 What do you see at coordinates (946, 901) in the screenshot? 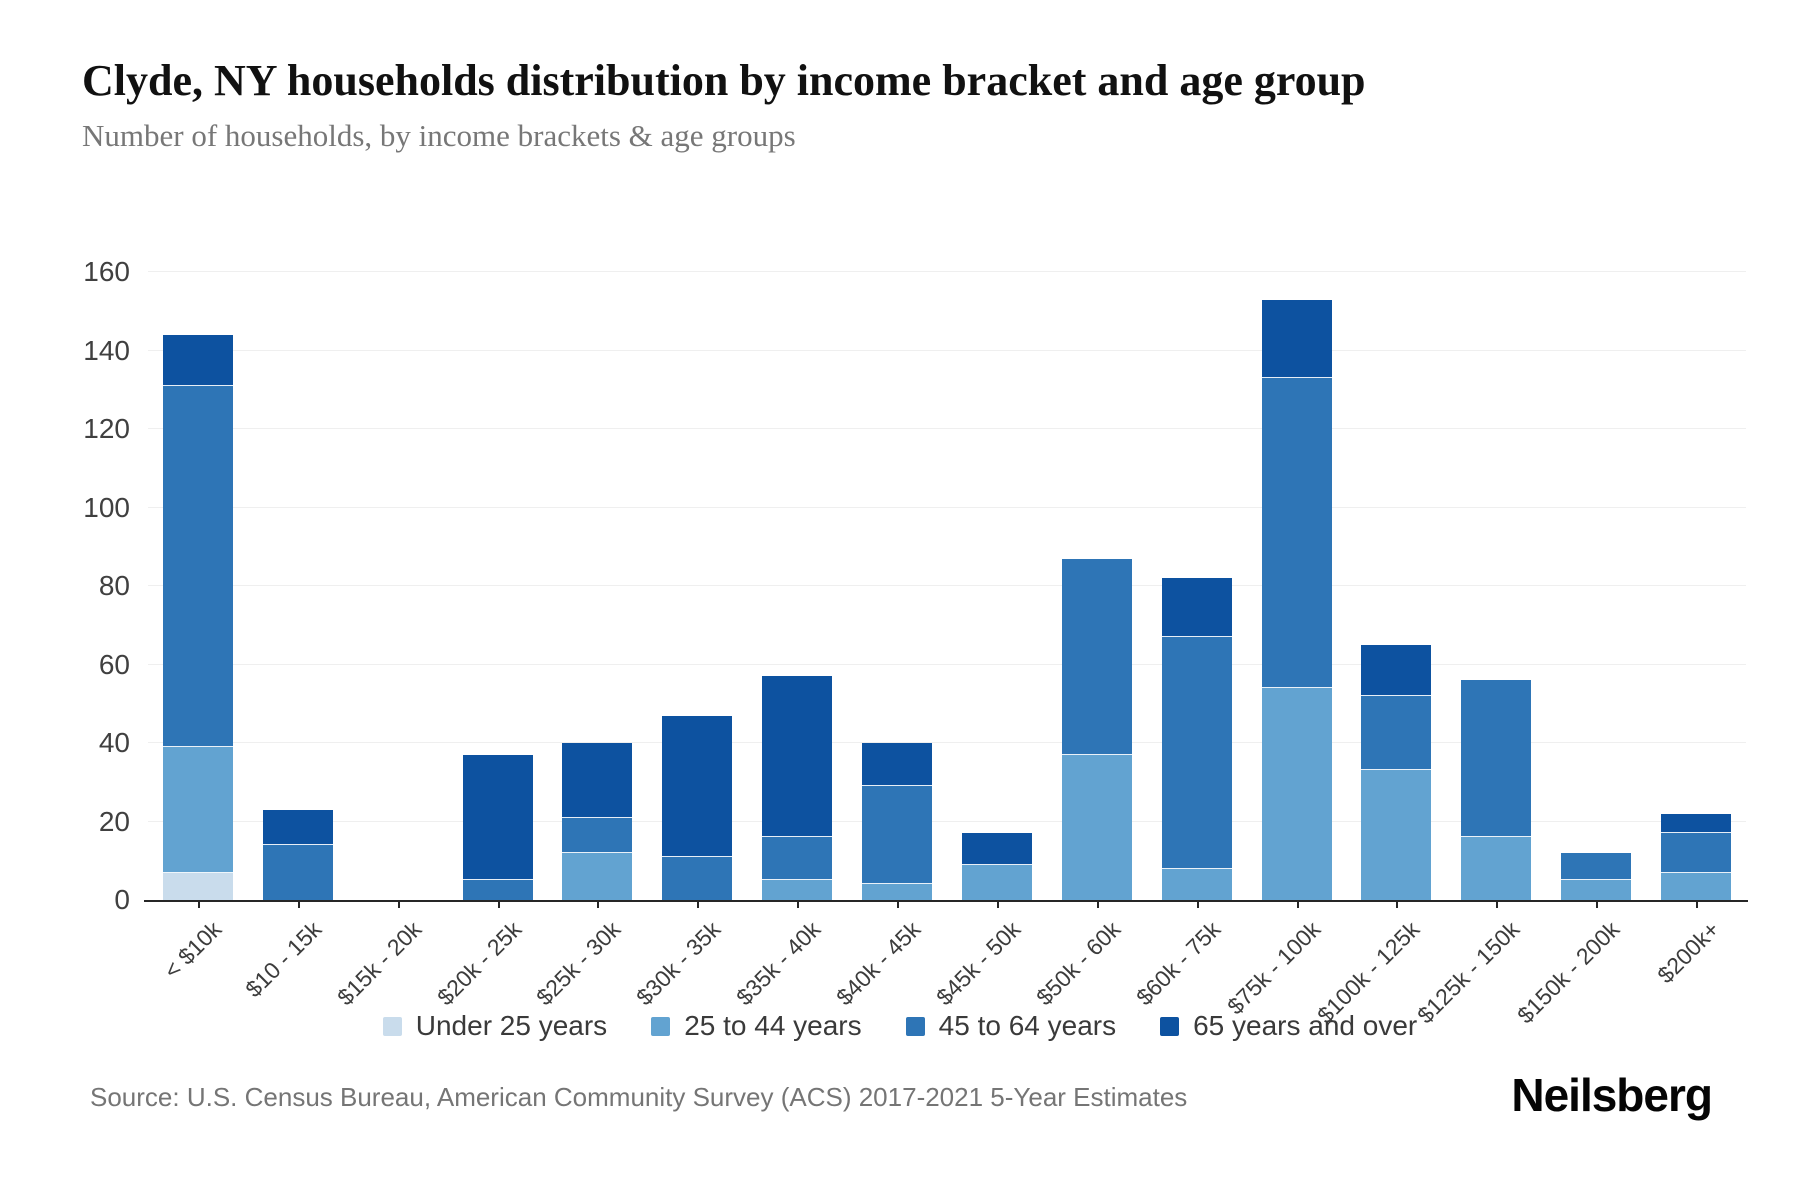
I see `x-axis-line` at bounding box center [946, 901].